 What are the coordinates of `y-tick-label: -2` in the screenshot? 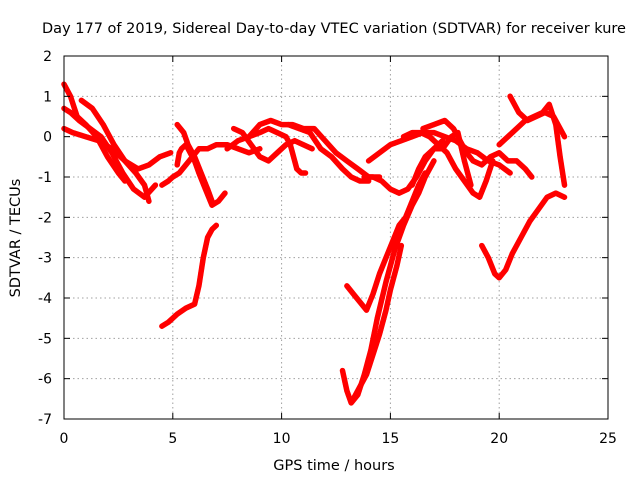 It's located at (45, 218).